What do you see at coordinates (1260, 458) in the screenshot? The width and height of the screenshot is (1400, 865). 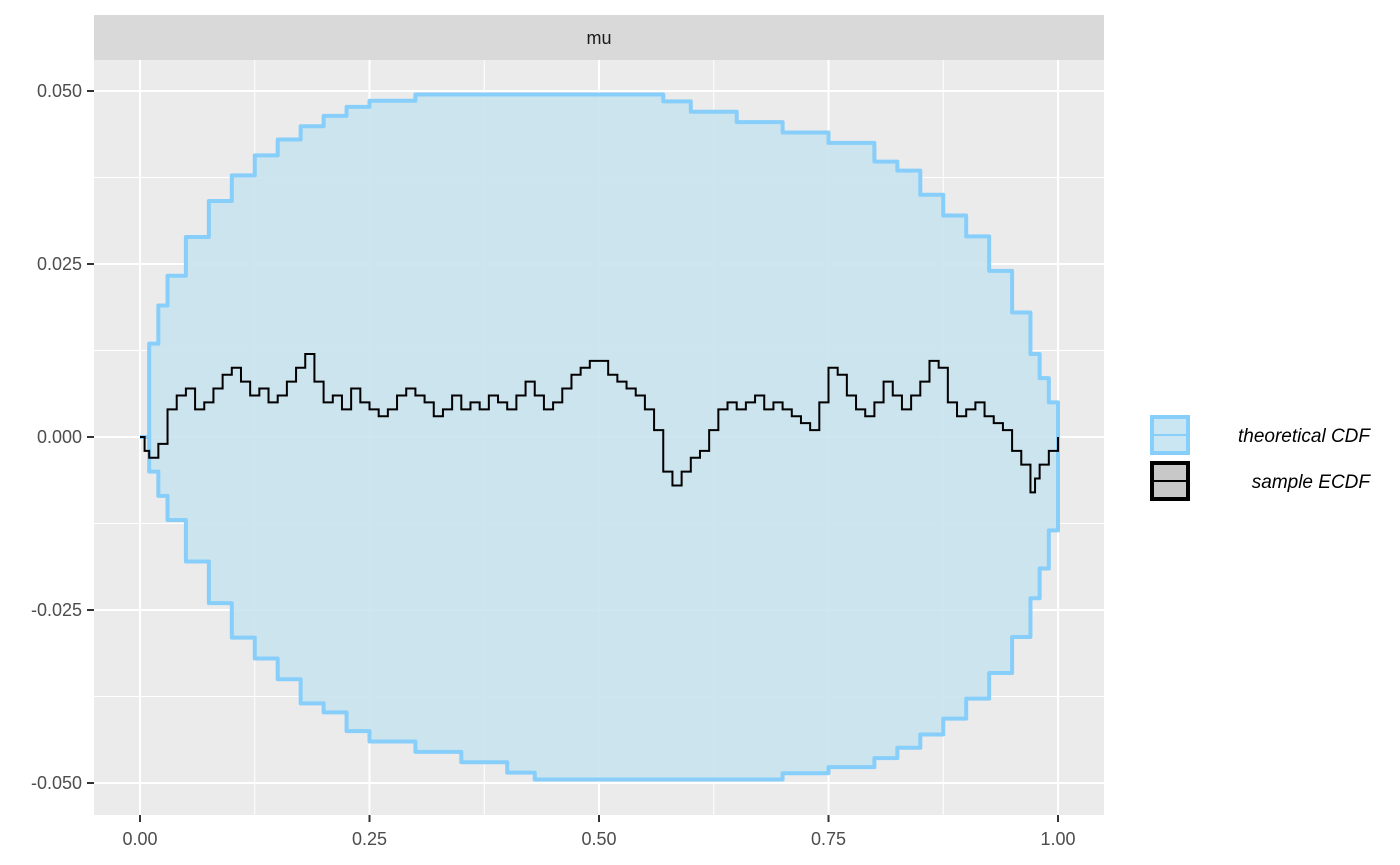 I see `legend: theoretical CDF sample ECDF` at bounding box center [1260, 458].